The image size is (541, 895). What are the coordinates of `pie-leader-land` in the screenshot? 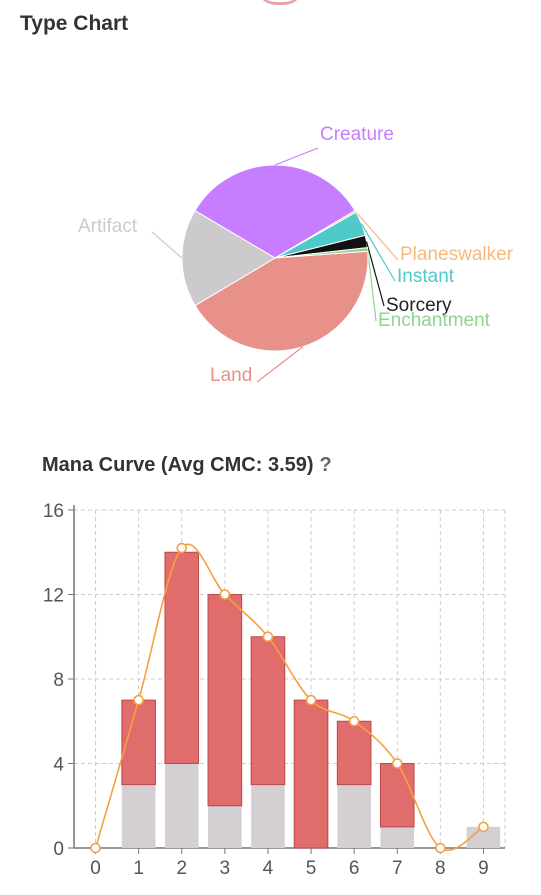 It's located at (280, 364).